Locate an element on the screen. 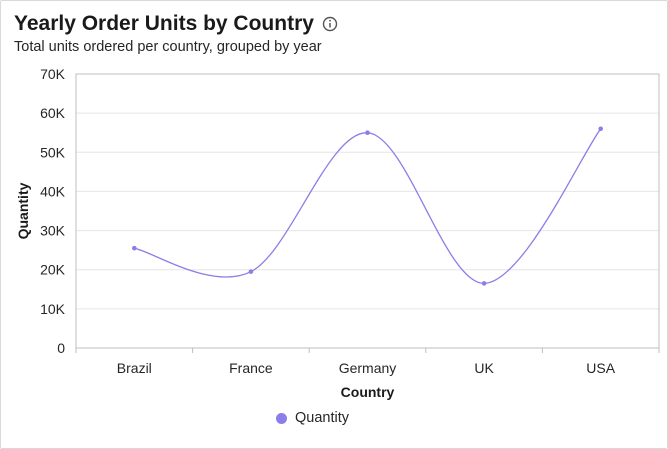 This screenshot has height=449, width=668. x-tick-label: Germany is located at coordinates (368, 368).